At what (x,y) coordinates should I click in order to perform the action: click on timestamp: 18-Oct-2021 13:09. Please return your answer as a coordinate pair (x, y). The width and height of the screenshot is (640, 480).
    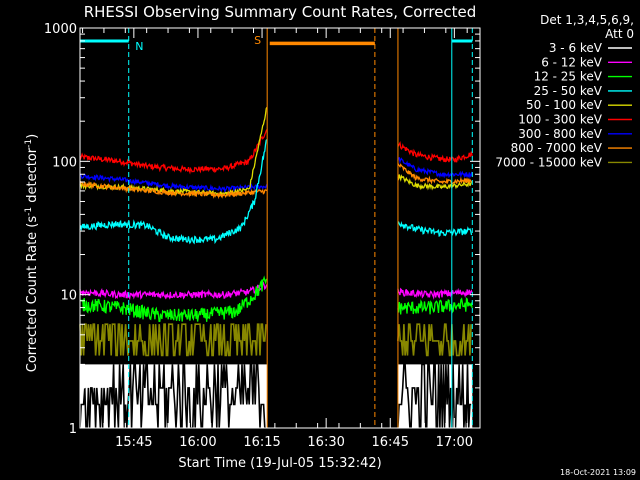
    Looking at the image, I should click on (598, 472).